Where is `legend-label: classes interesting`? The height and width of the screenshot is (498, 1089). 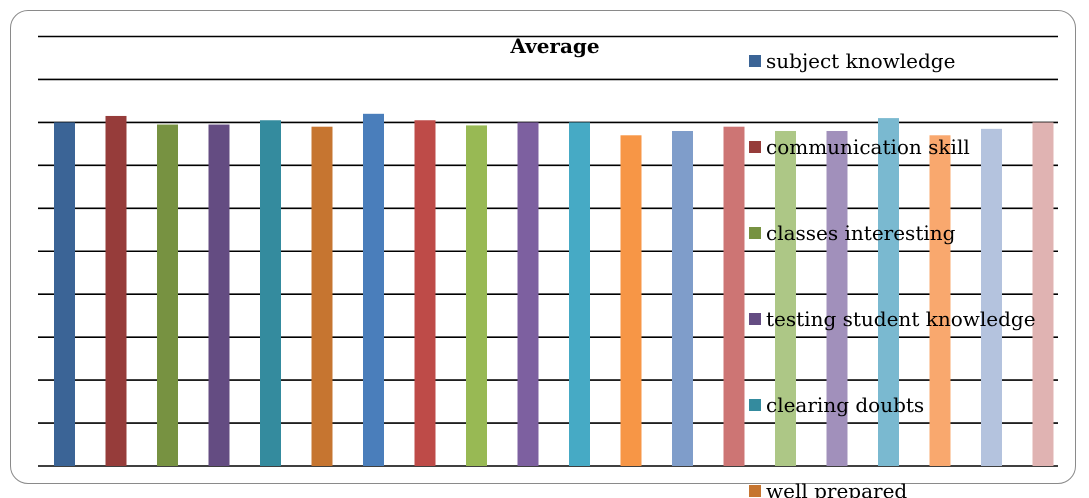 legend-label: classes interesting is located at coordinates (861, 233).